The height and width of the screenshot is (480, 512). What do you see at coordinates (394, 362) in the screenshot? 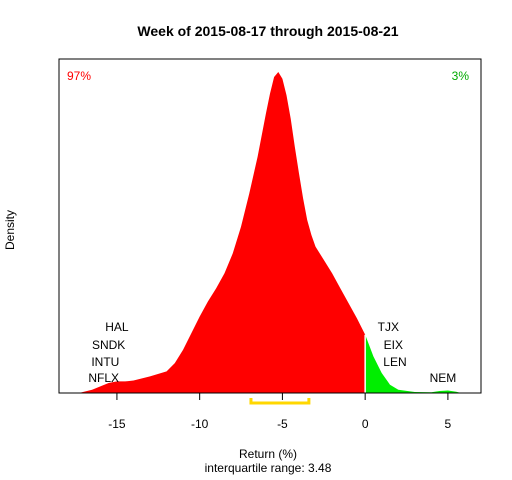
I see `stock-label-len: LEN` at bounding box center [394, 362].